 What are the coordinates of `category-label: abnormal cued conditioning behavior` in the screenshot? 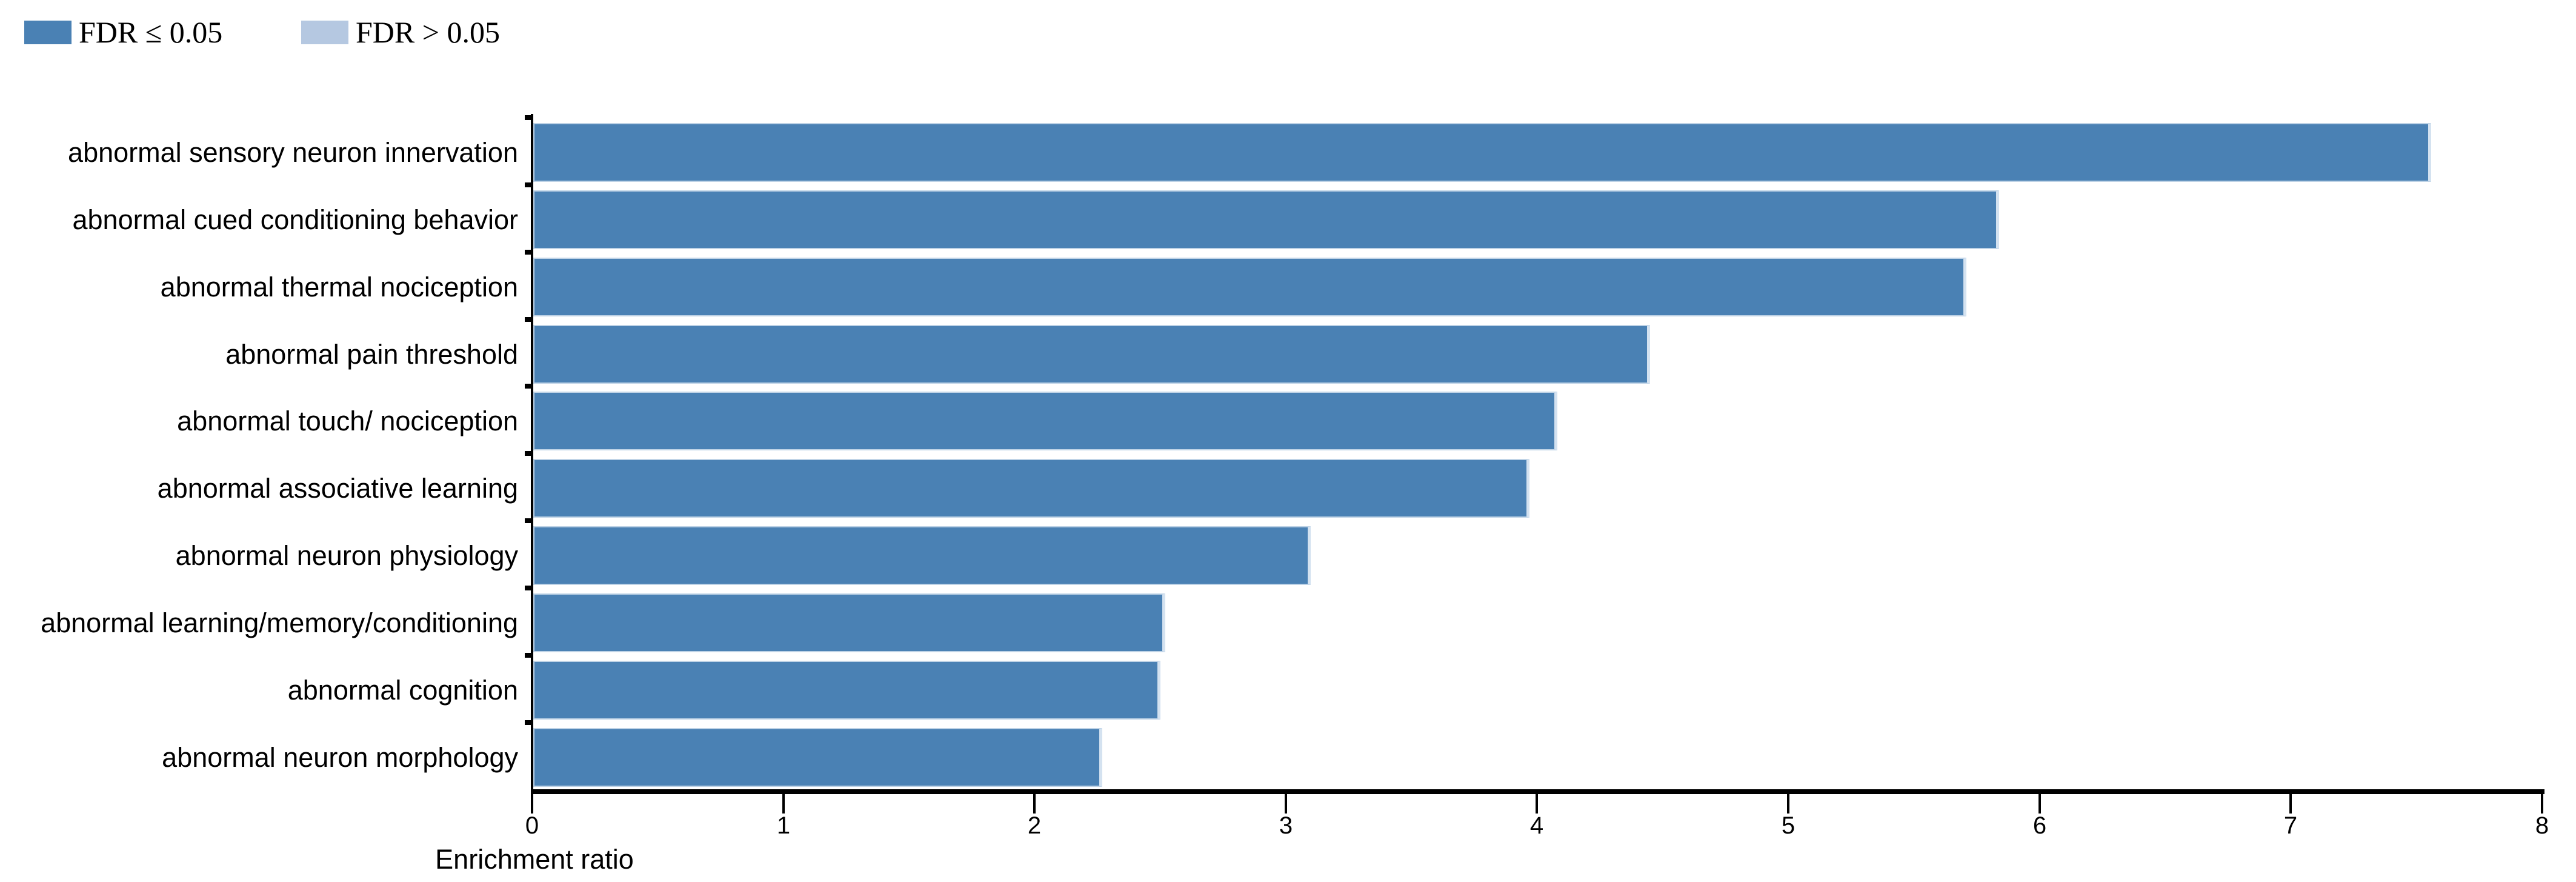 It's located at (295, 219).